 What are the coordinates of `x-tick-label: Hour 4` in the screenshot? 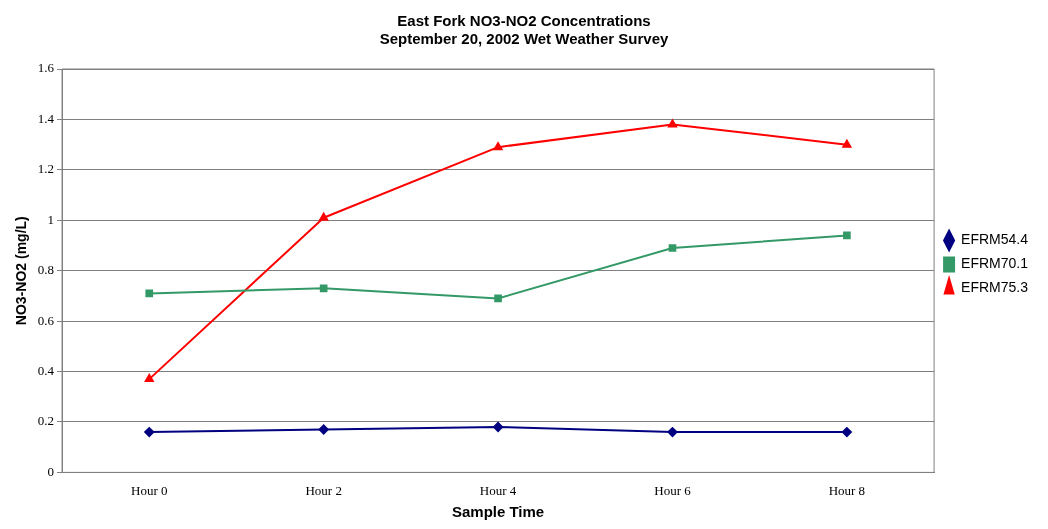 It's located at (498, 490).